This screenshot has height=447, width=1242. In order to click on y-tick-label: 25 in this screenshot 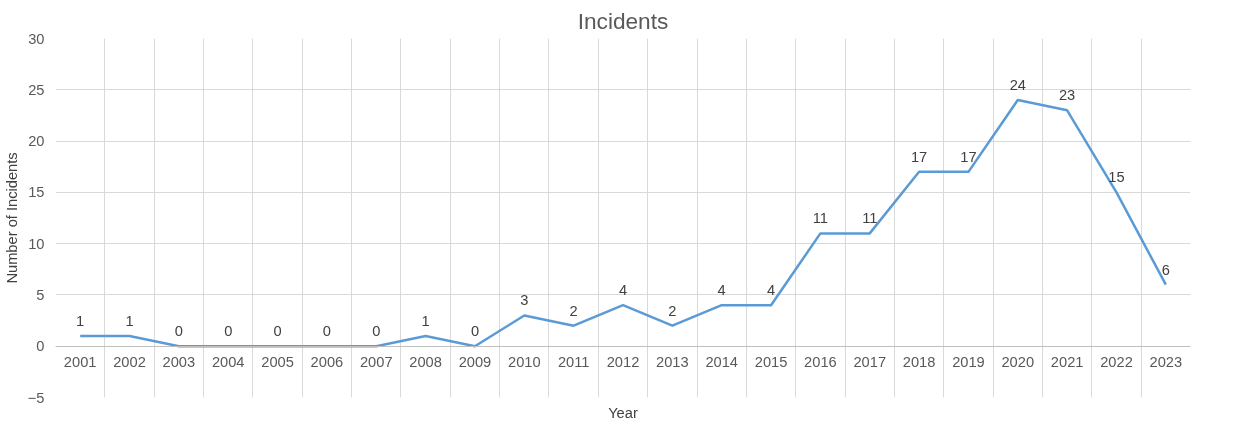, I will do `click(36, 89)`.